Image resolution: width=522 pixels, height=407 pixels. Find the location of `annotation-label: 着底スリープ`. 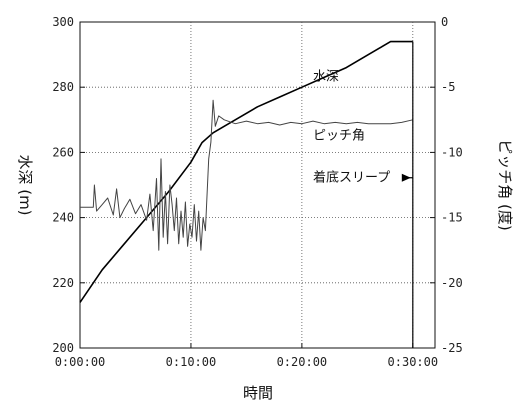

annotation-label: 着底スリープ is located at coordinates (351, 178).